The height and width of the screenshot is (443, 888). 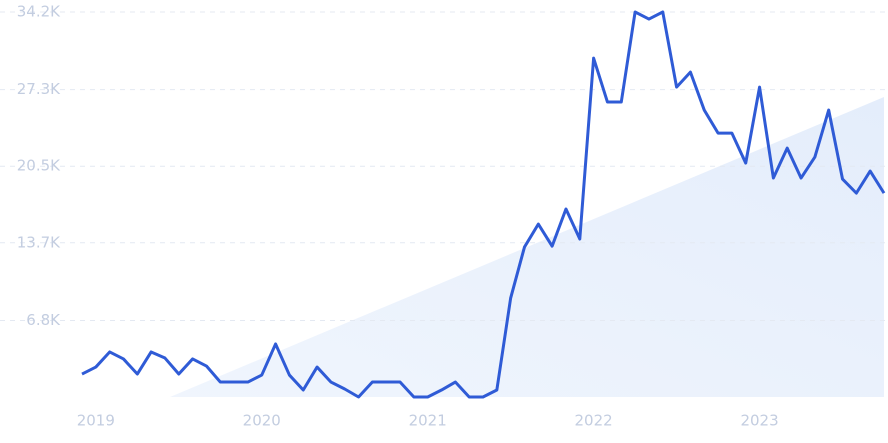 I want to click on y-tick-label: 20.5K, so click(x=39, y=166).